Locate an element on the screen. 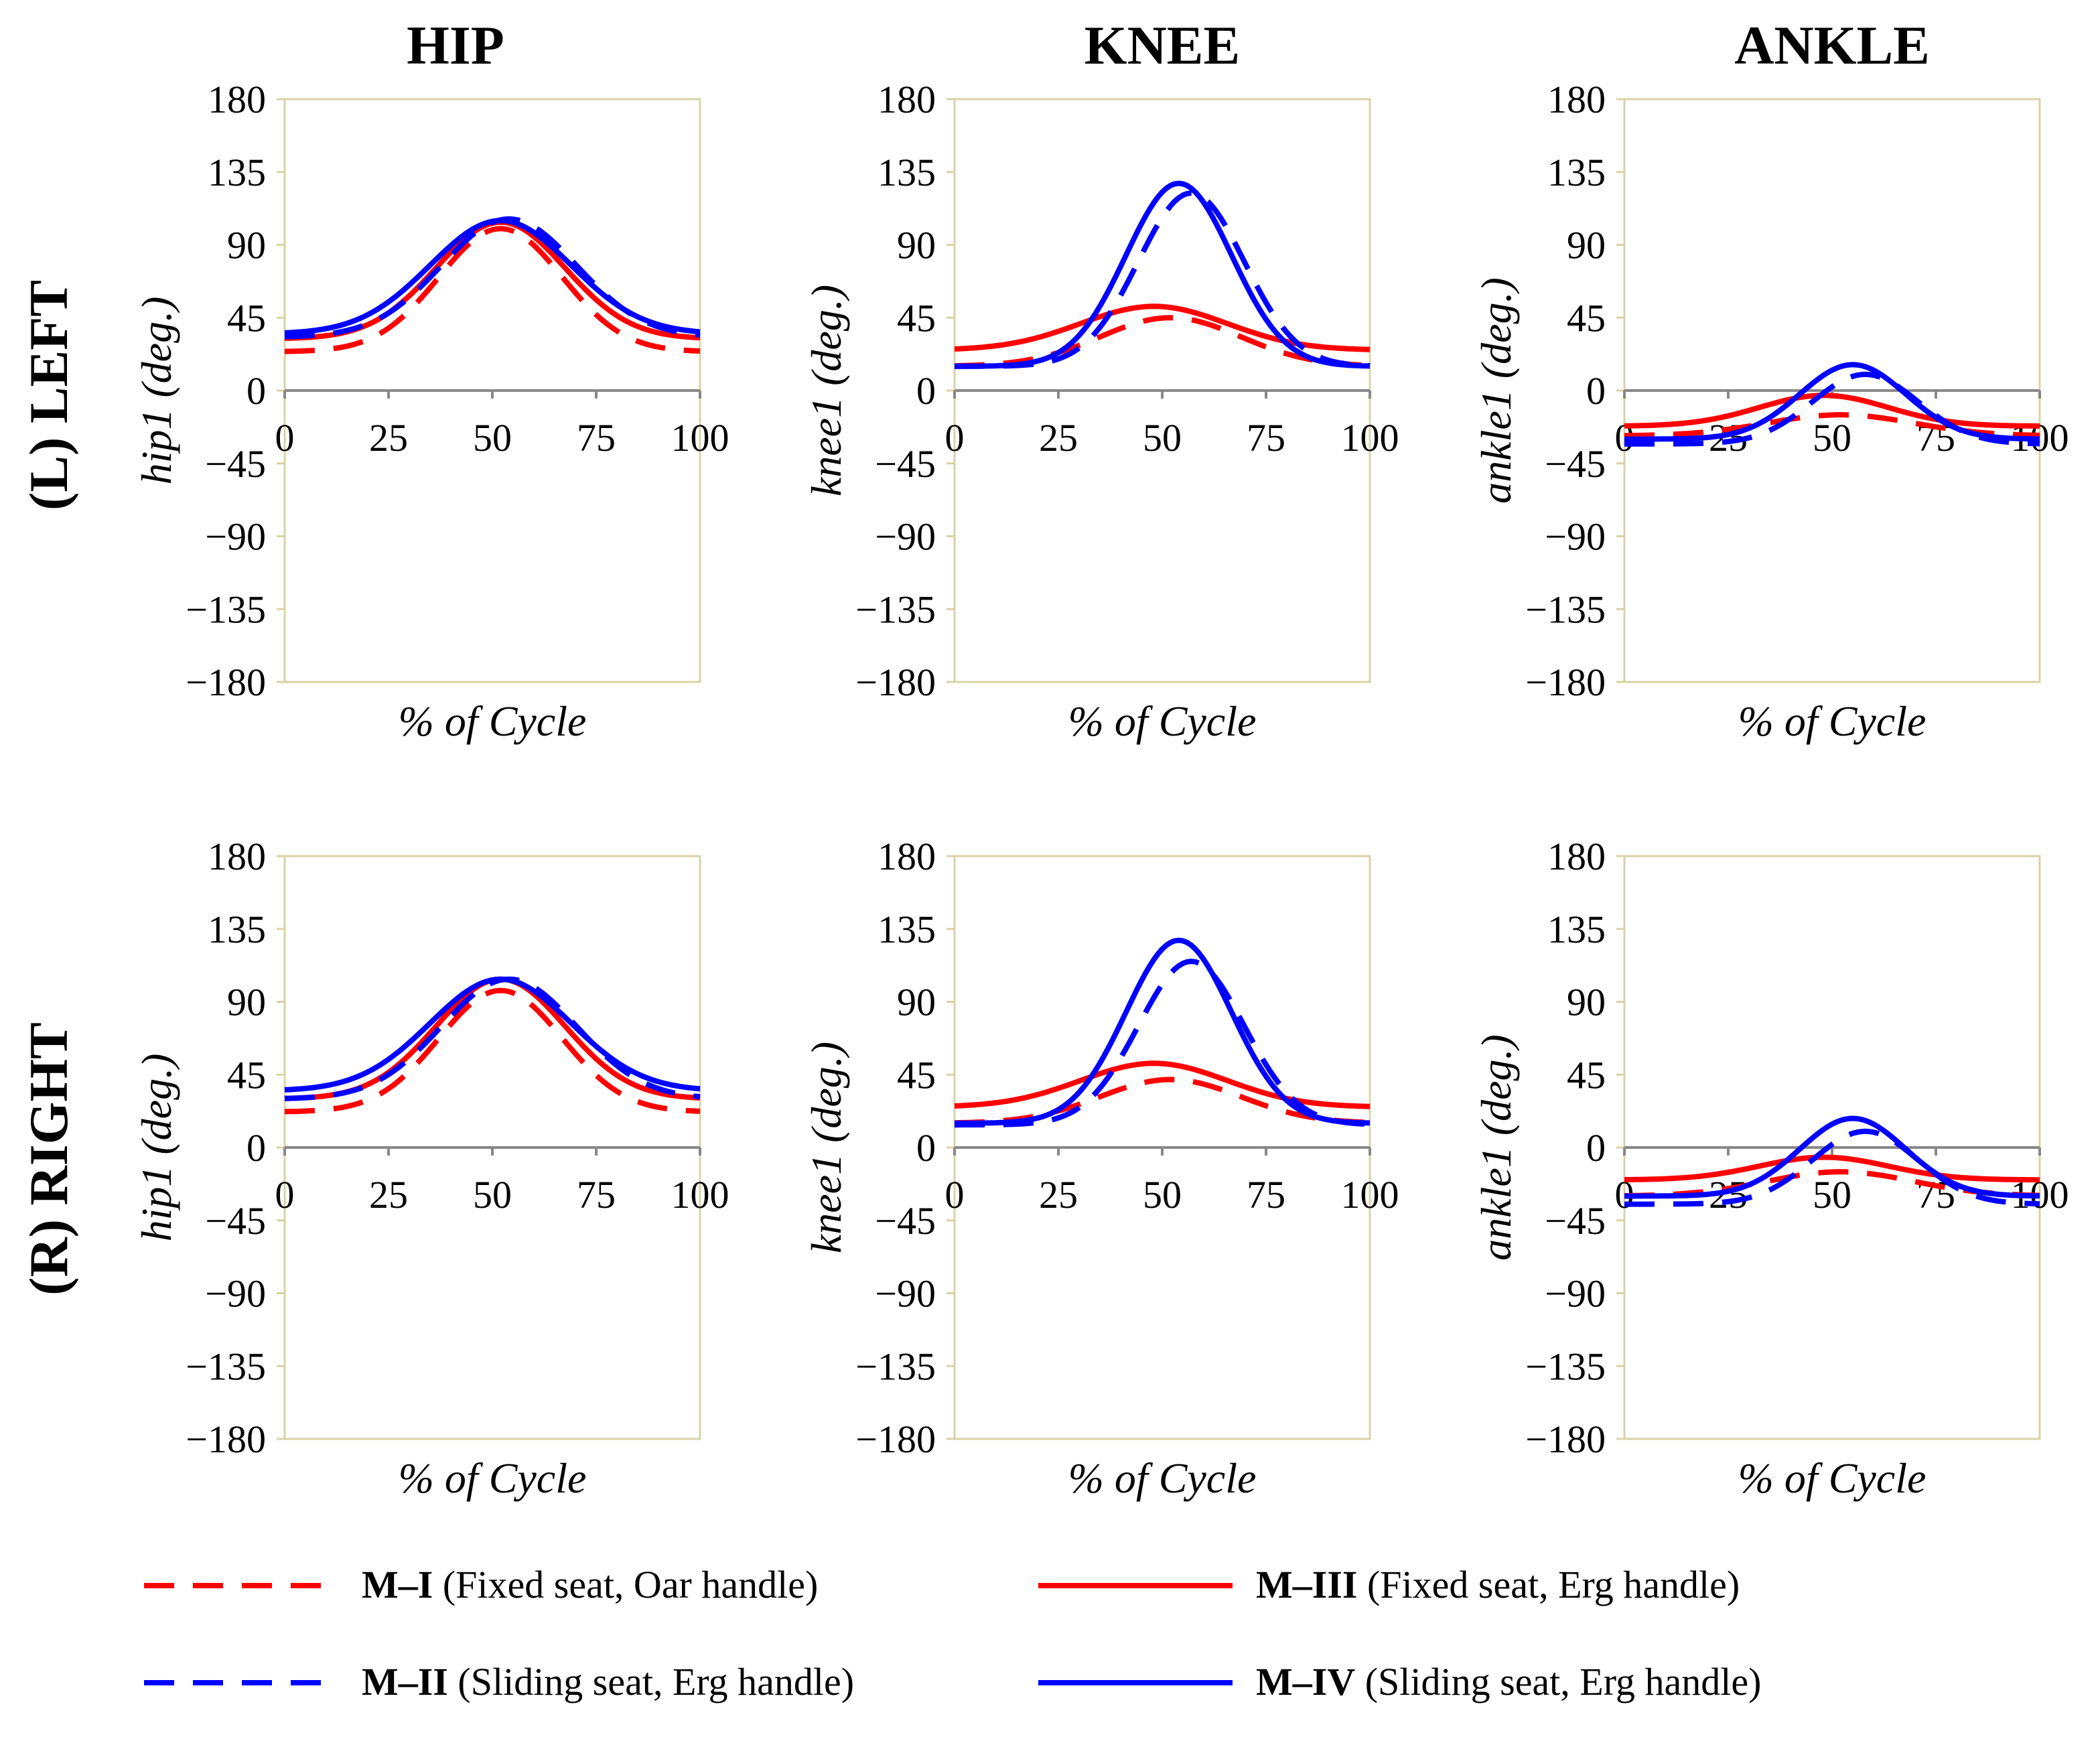 The image size is (2100, 1737). legend-entry-m-iii: M–III (Fixed seat, Erg handle) is located at coordinates (1389, 1584).